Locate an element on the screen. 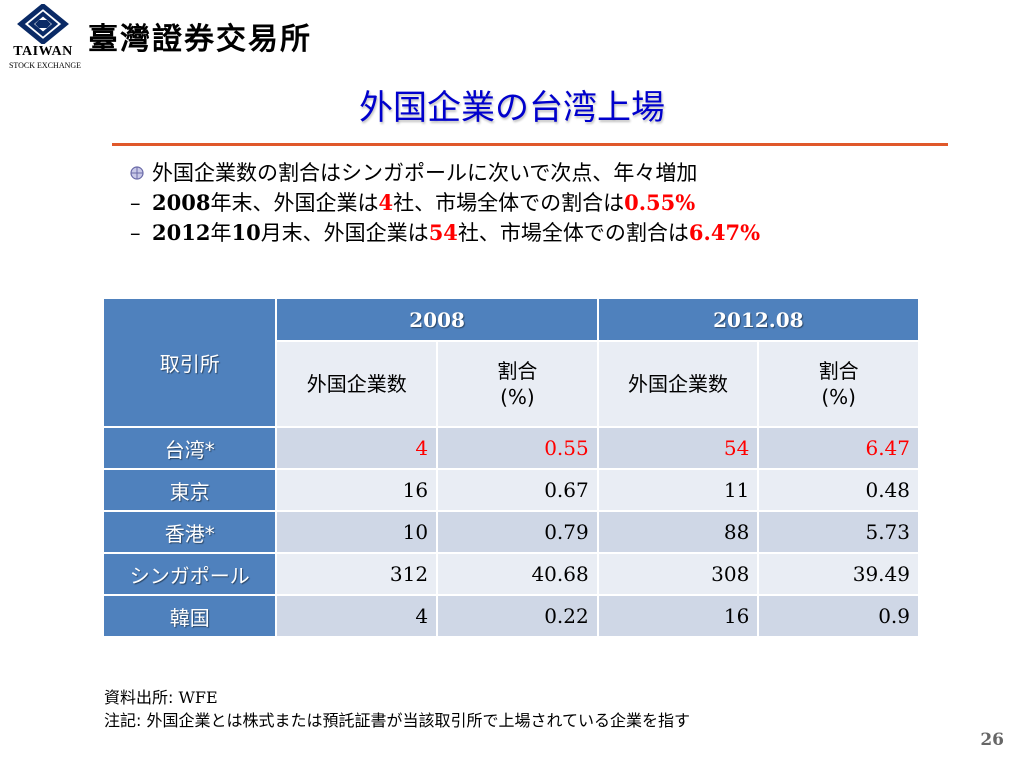 This screenshot has width=1024, height=768. row-label-taiwan: 台湾* is located at coordinates (189, 448).